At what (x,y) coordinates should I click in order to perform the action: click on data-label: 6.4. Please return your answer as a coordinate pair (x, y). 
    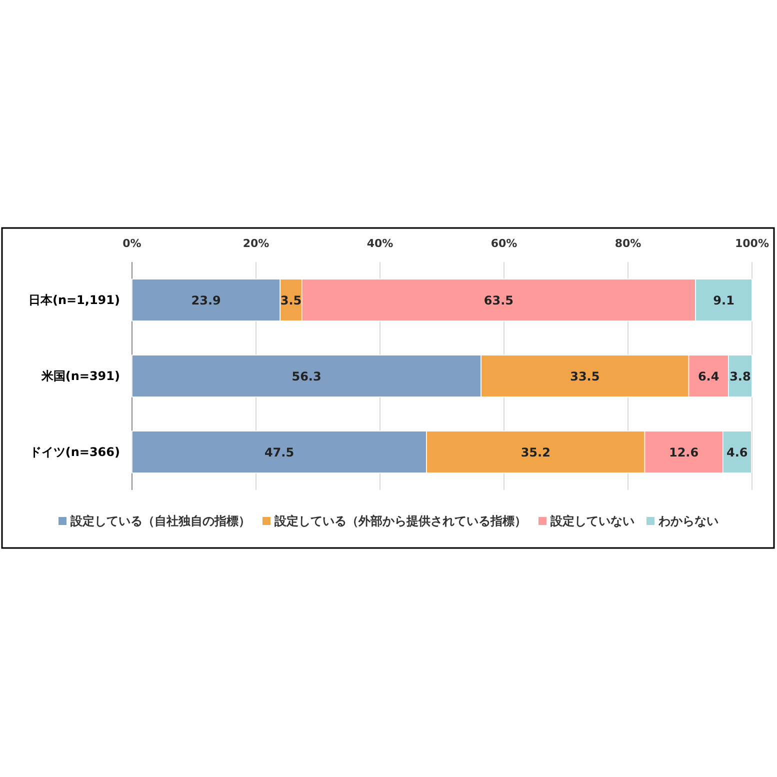
    Looking at the image, I should click on (709, 377).